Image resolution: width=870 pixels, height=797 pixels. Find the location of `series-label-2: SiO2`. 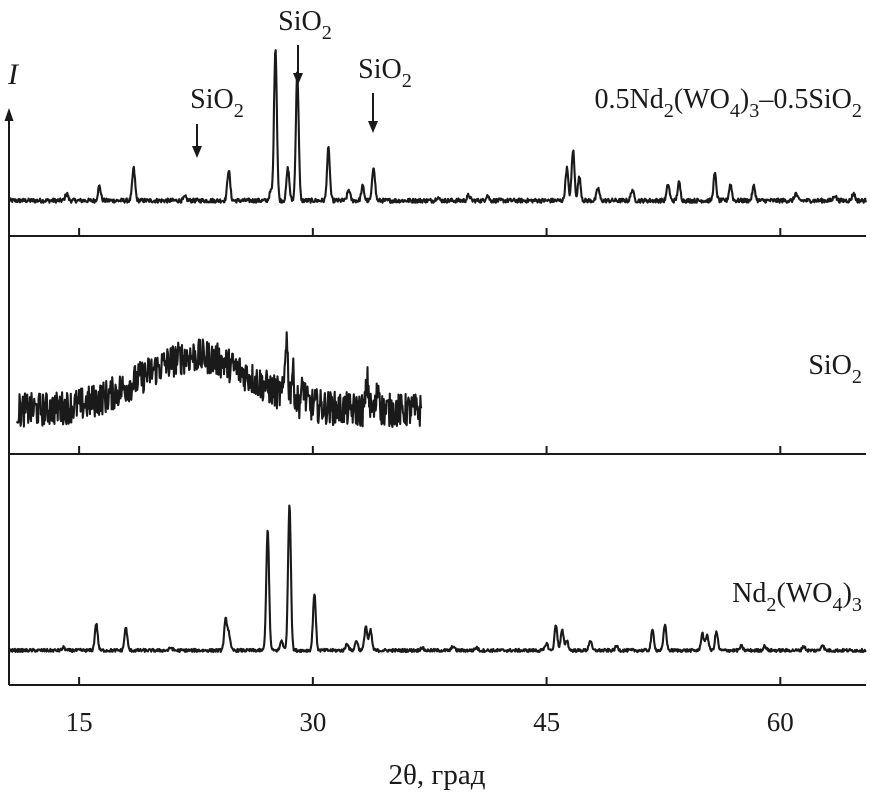

series-label-2: SiO2 is located at coordinates (835, 369).